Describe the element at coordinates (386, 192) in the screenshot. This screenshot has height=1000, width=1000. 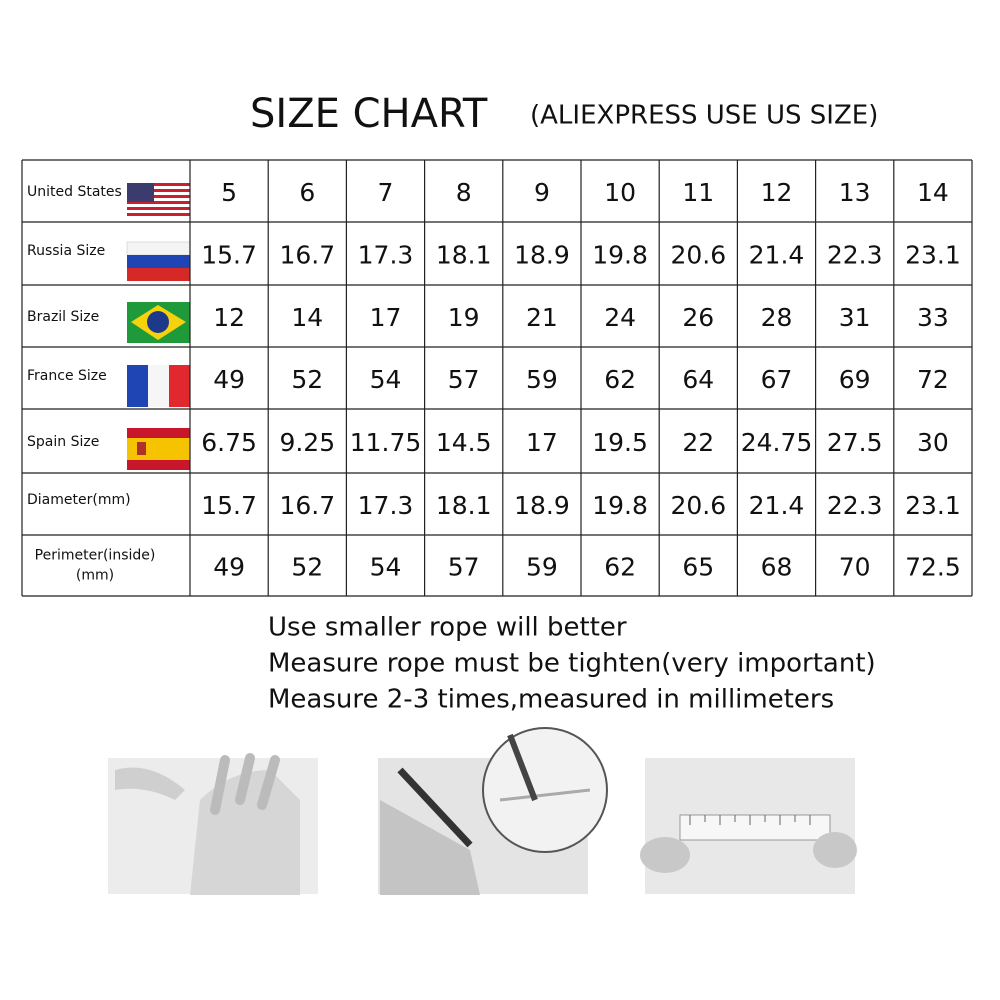
I see `cell-value: 7` at that location.